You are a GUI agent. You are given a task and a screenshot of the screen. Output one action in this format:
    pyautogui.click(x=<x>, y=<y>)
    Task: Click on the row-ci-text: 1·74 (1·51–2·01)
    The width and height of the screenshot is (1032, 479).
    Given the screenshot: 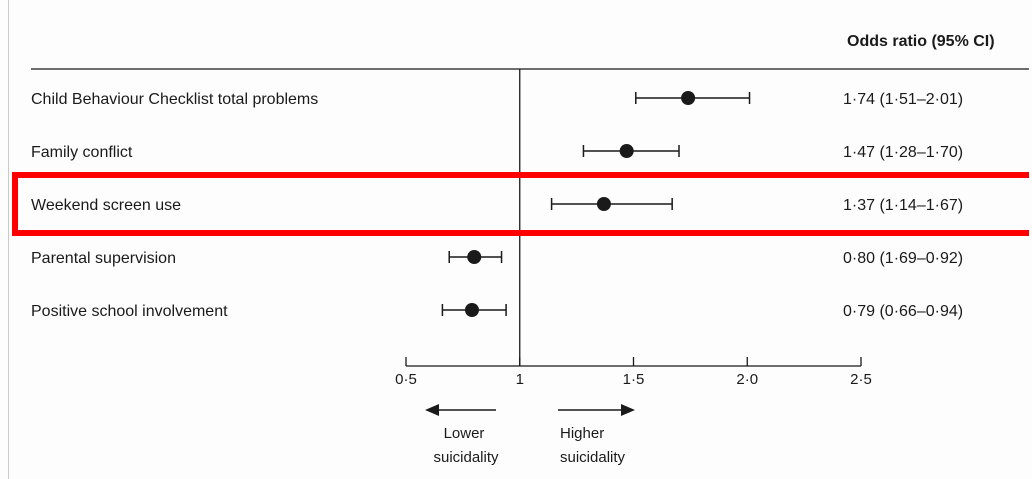 What is the action you would take?
    pyautogui.click(x=903, y=99)
    